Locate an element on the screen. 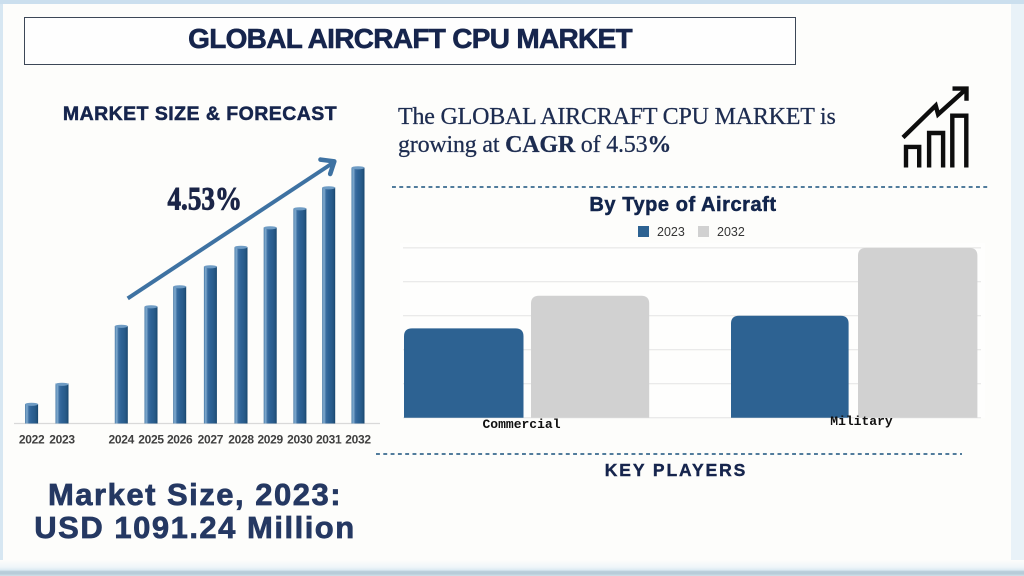 The image size is (1024, 576). svg-text: 2027 is located at coordinates (211, 440).